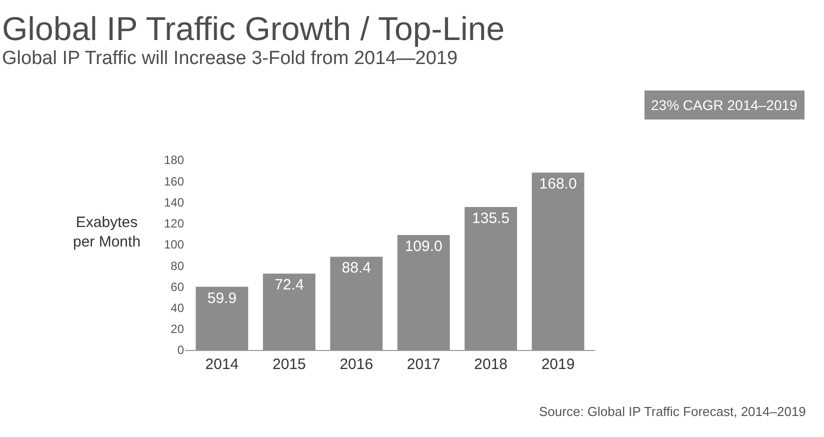 This screenshot has width=824, height=437. I want to click on data-label: 135.5, so click(491, 218).